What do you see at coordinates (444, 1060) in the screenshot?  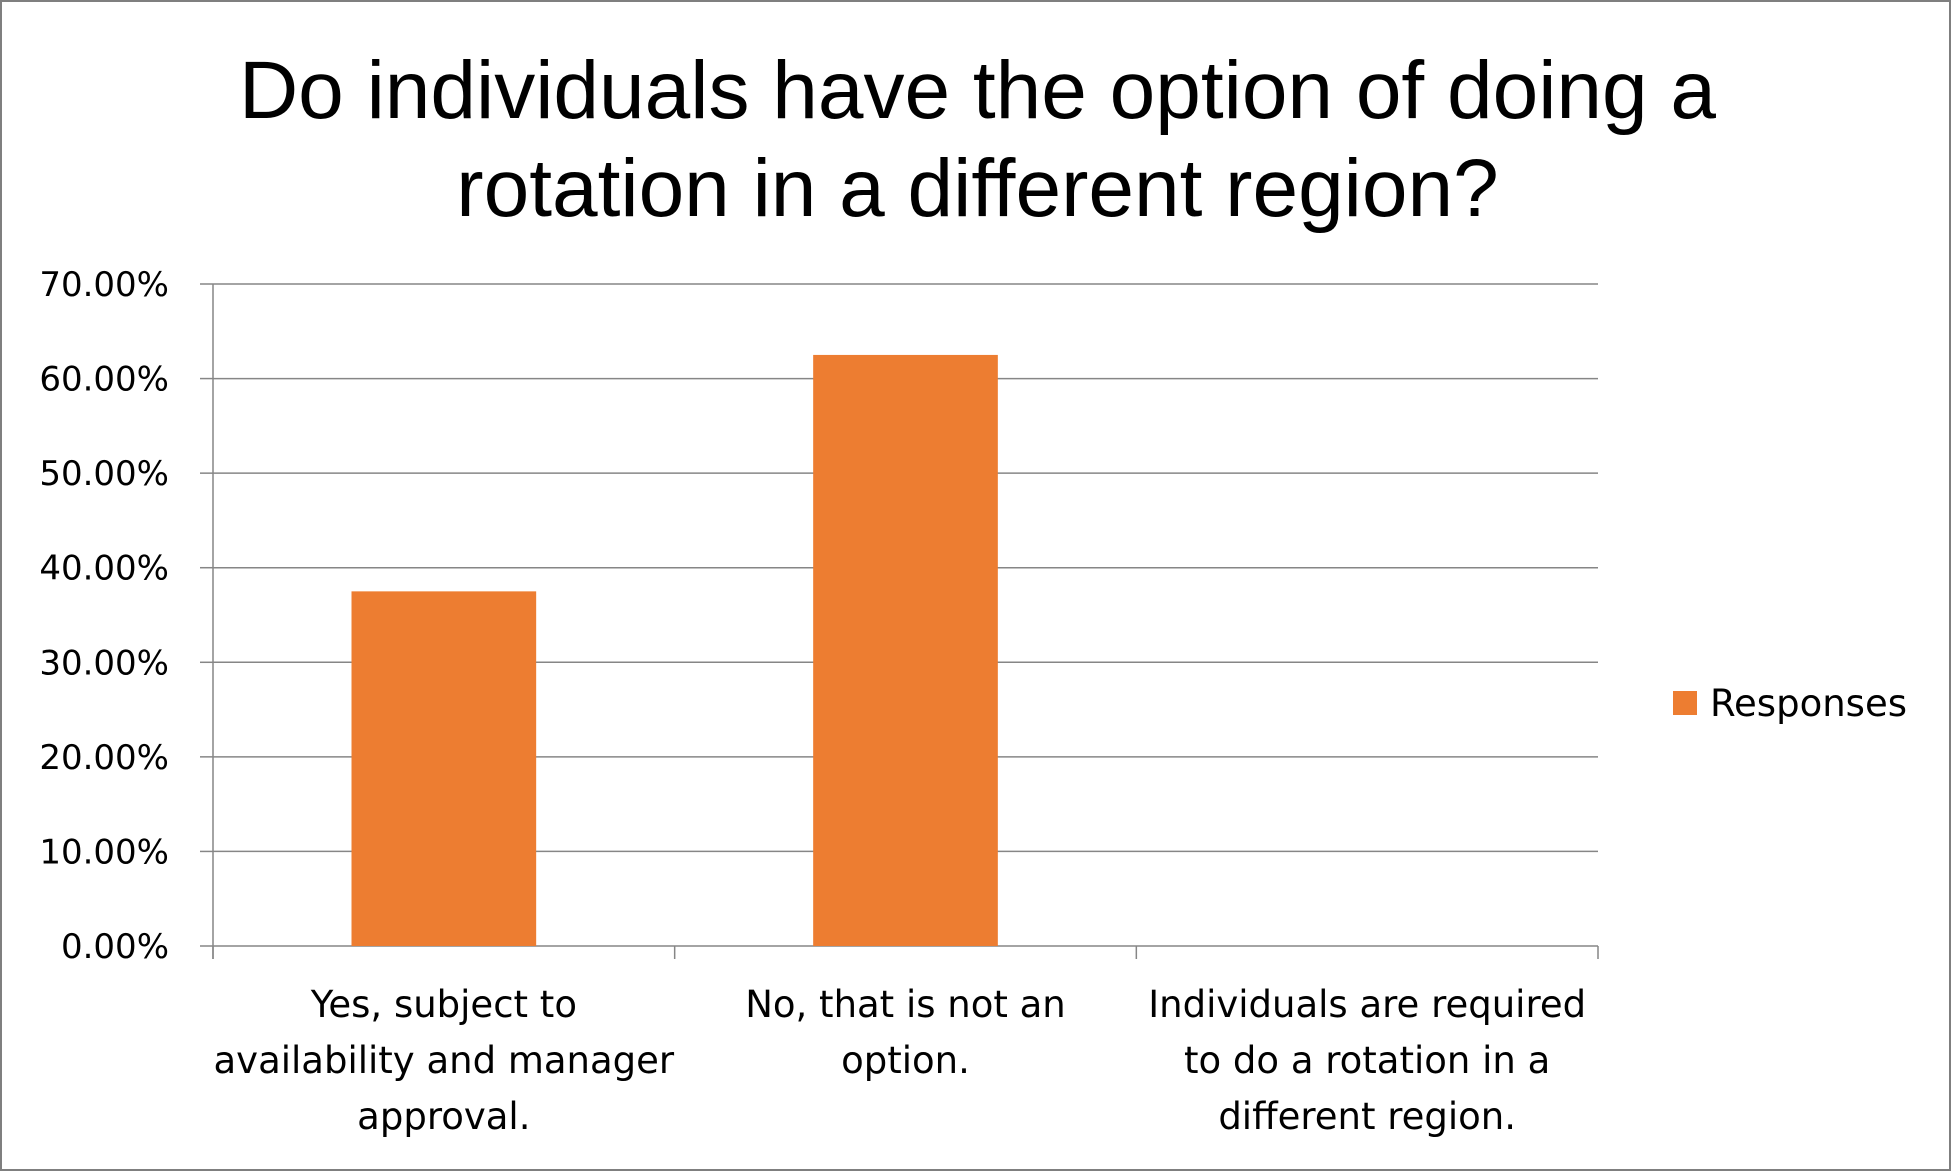 I see `x-category-label: availability and manager` at bounding box center [444, 1060].